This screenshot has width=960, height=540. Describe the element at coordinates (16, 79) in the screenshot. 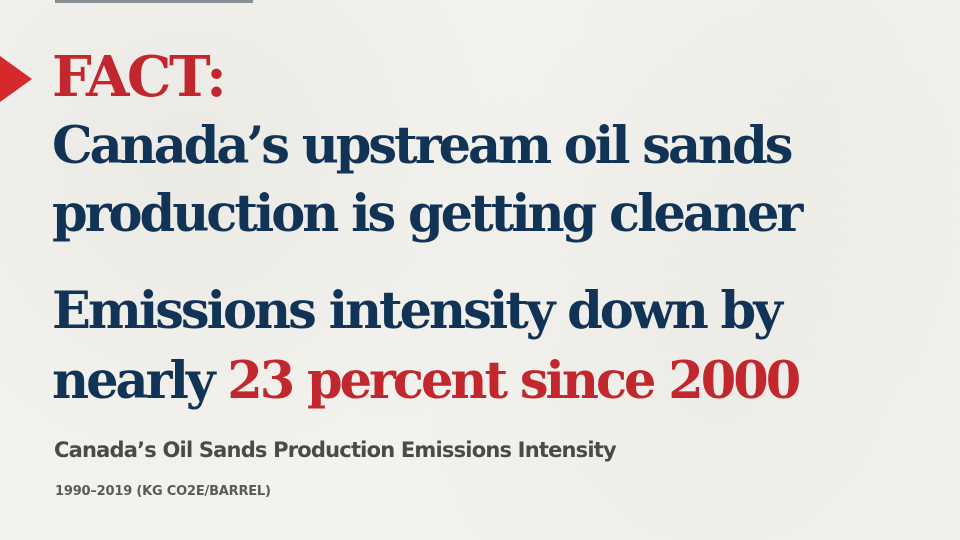

I see `red-arrow-marker-icon` at that location.